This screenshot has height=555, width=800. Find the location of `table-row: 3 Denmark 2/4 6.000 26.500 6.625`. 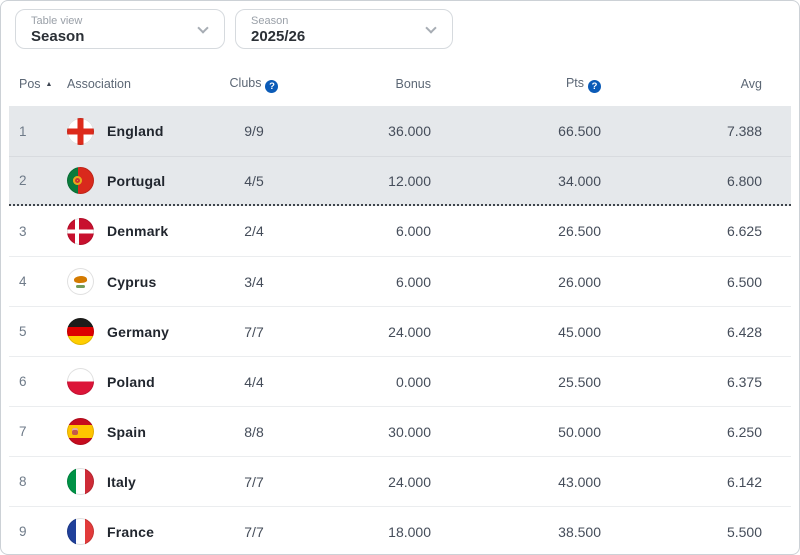

table-row: 3 Denmark 2/4 6.000 26.500 6.625 is located at coordinates (400, 231).